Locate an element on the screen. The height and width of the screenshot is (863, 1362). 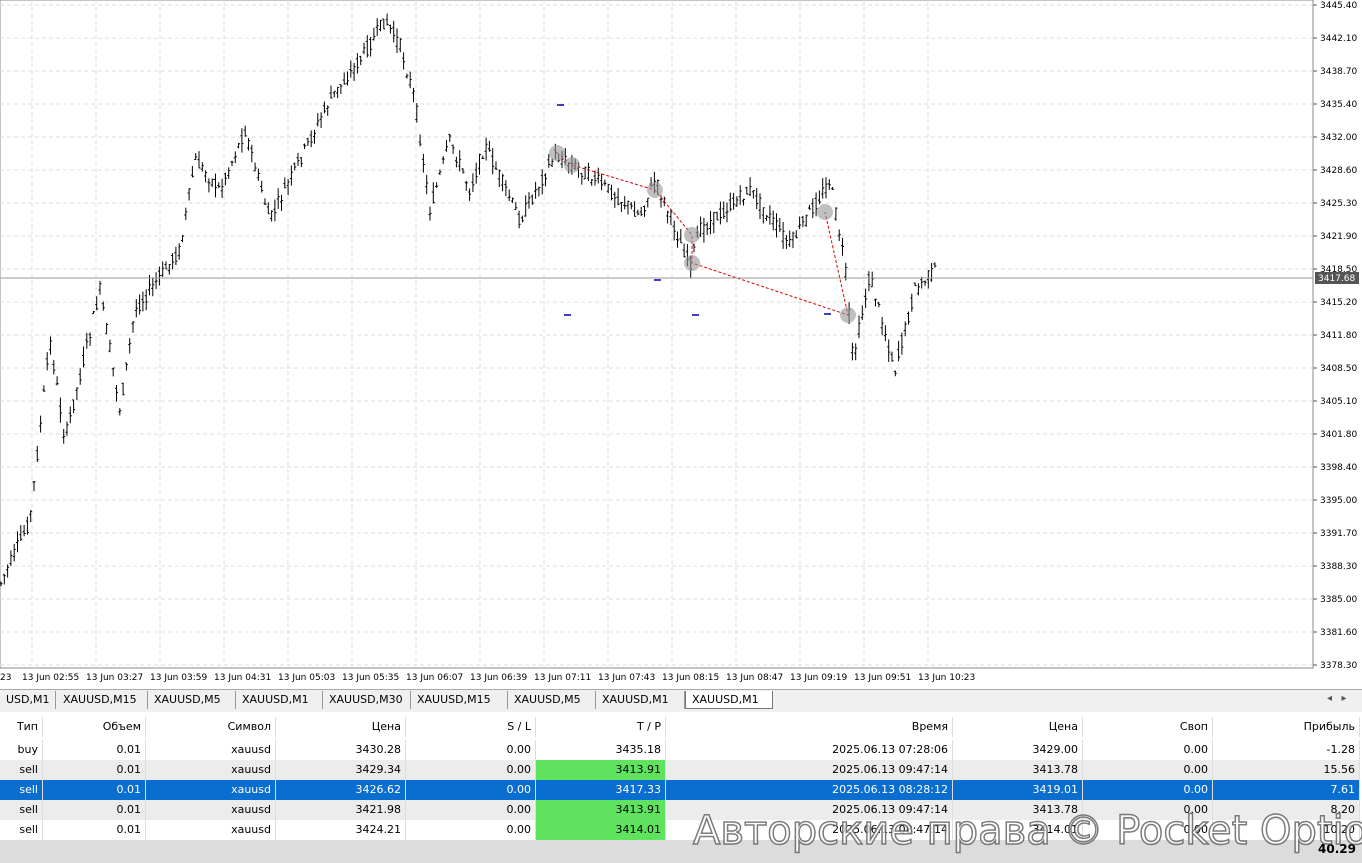
x-tick-label: 13 Jun 04:31 is located at coordinates (242, 678).